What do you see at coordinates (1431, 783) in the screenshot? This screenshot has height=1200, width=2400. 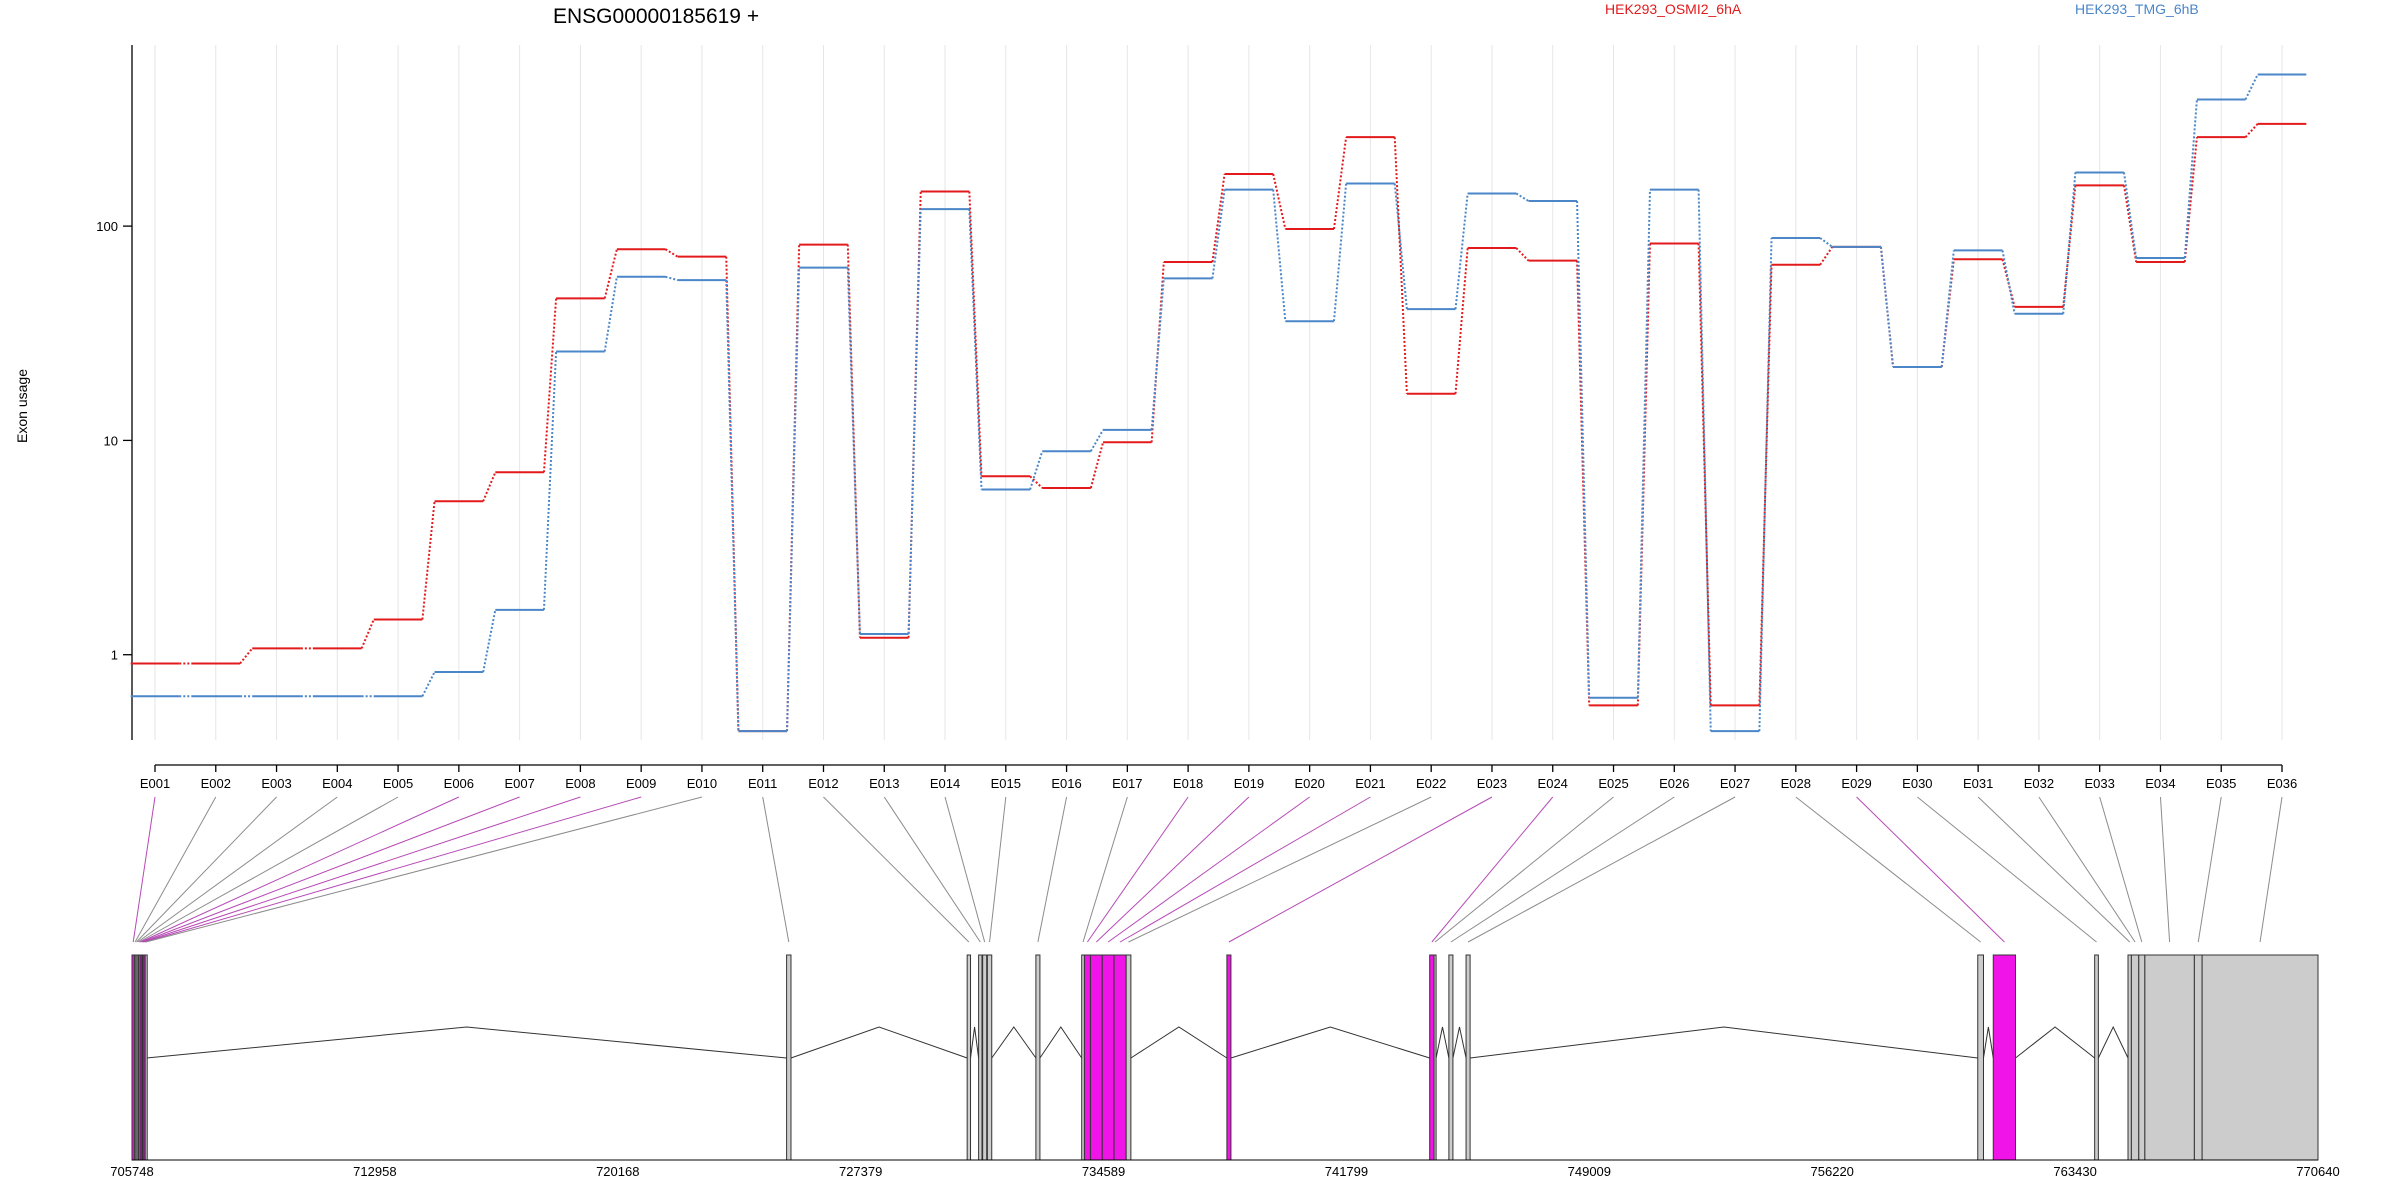 I see `exon-label: E022` at bounding box center [1431, 783].